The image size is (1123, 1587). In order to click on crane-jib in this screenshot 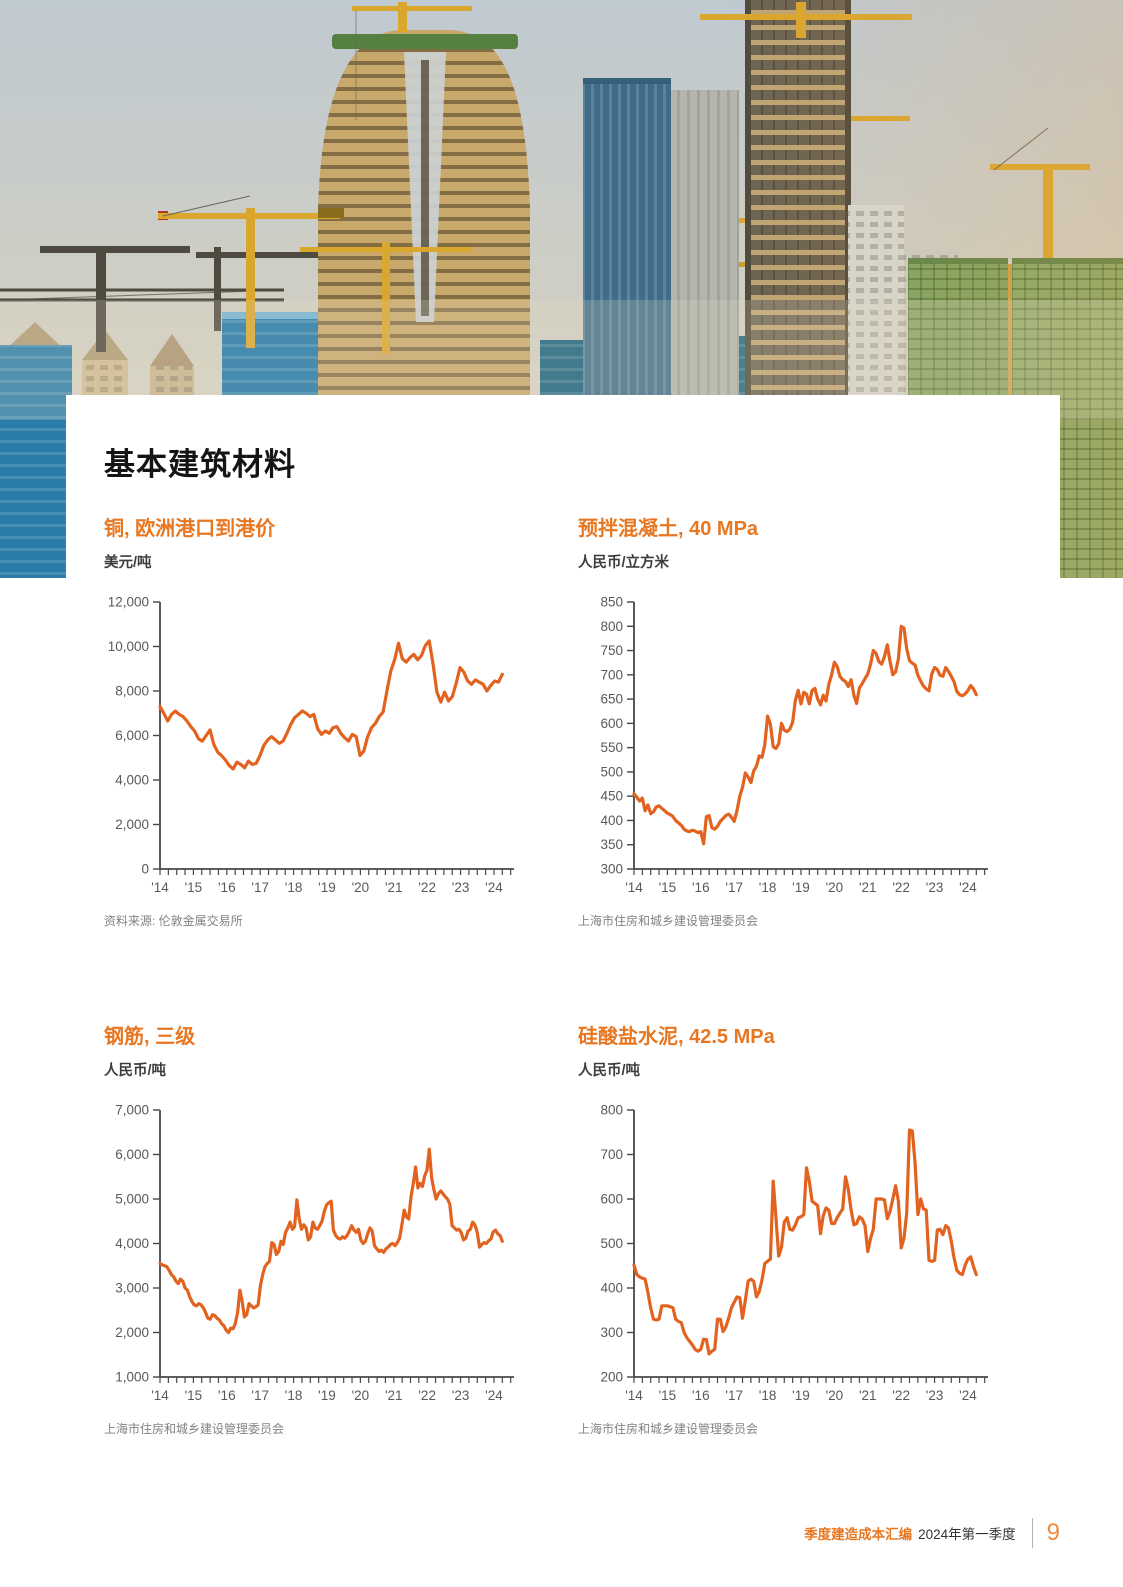, I will do `click(412, 8)`.